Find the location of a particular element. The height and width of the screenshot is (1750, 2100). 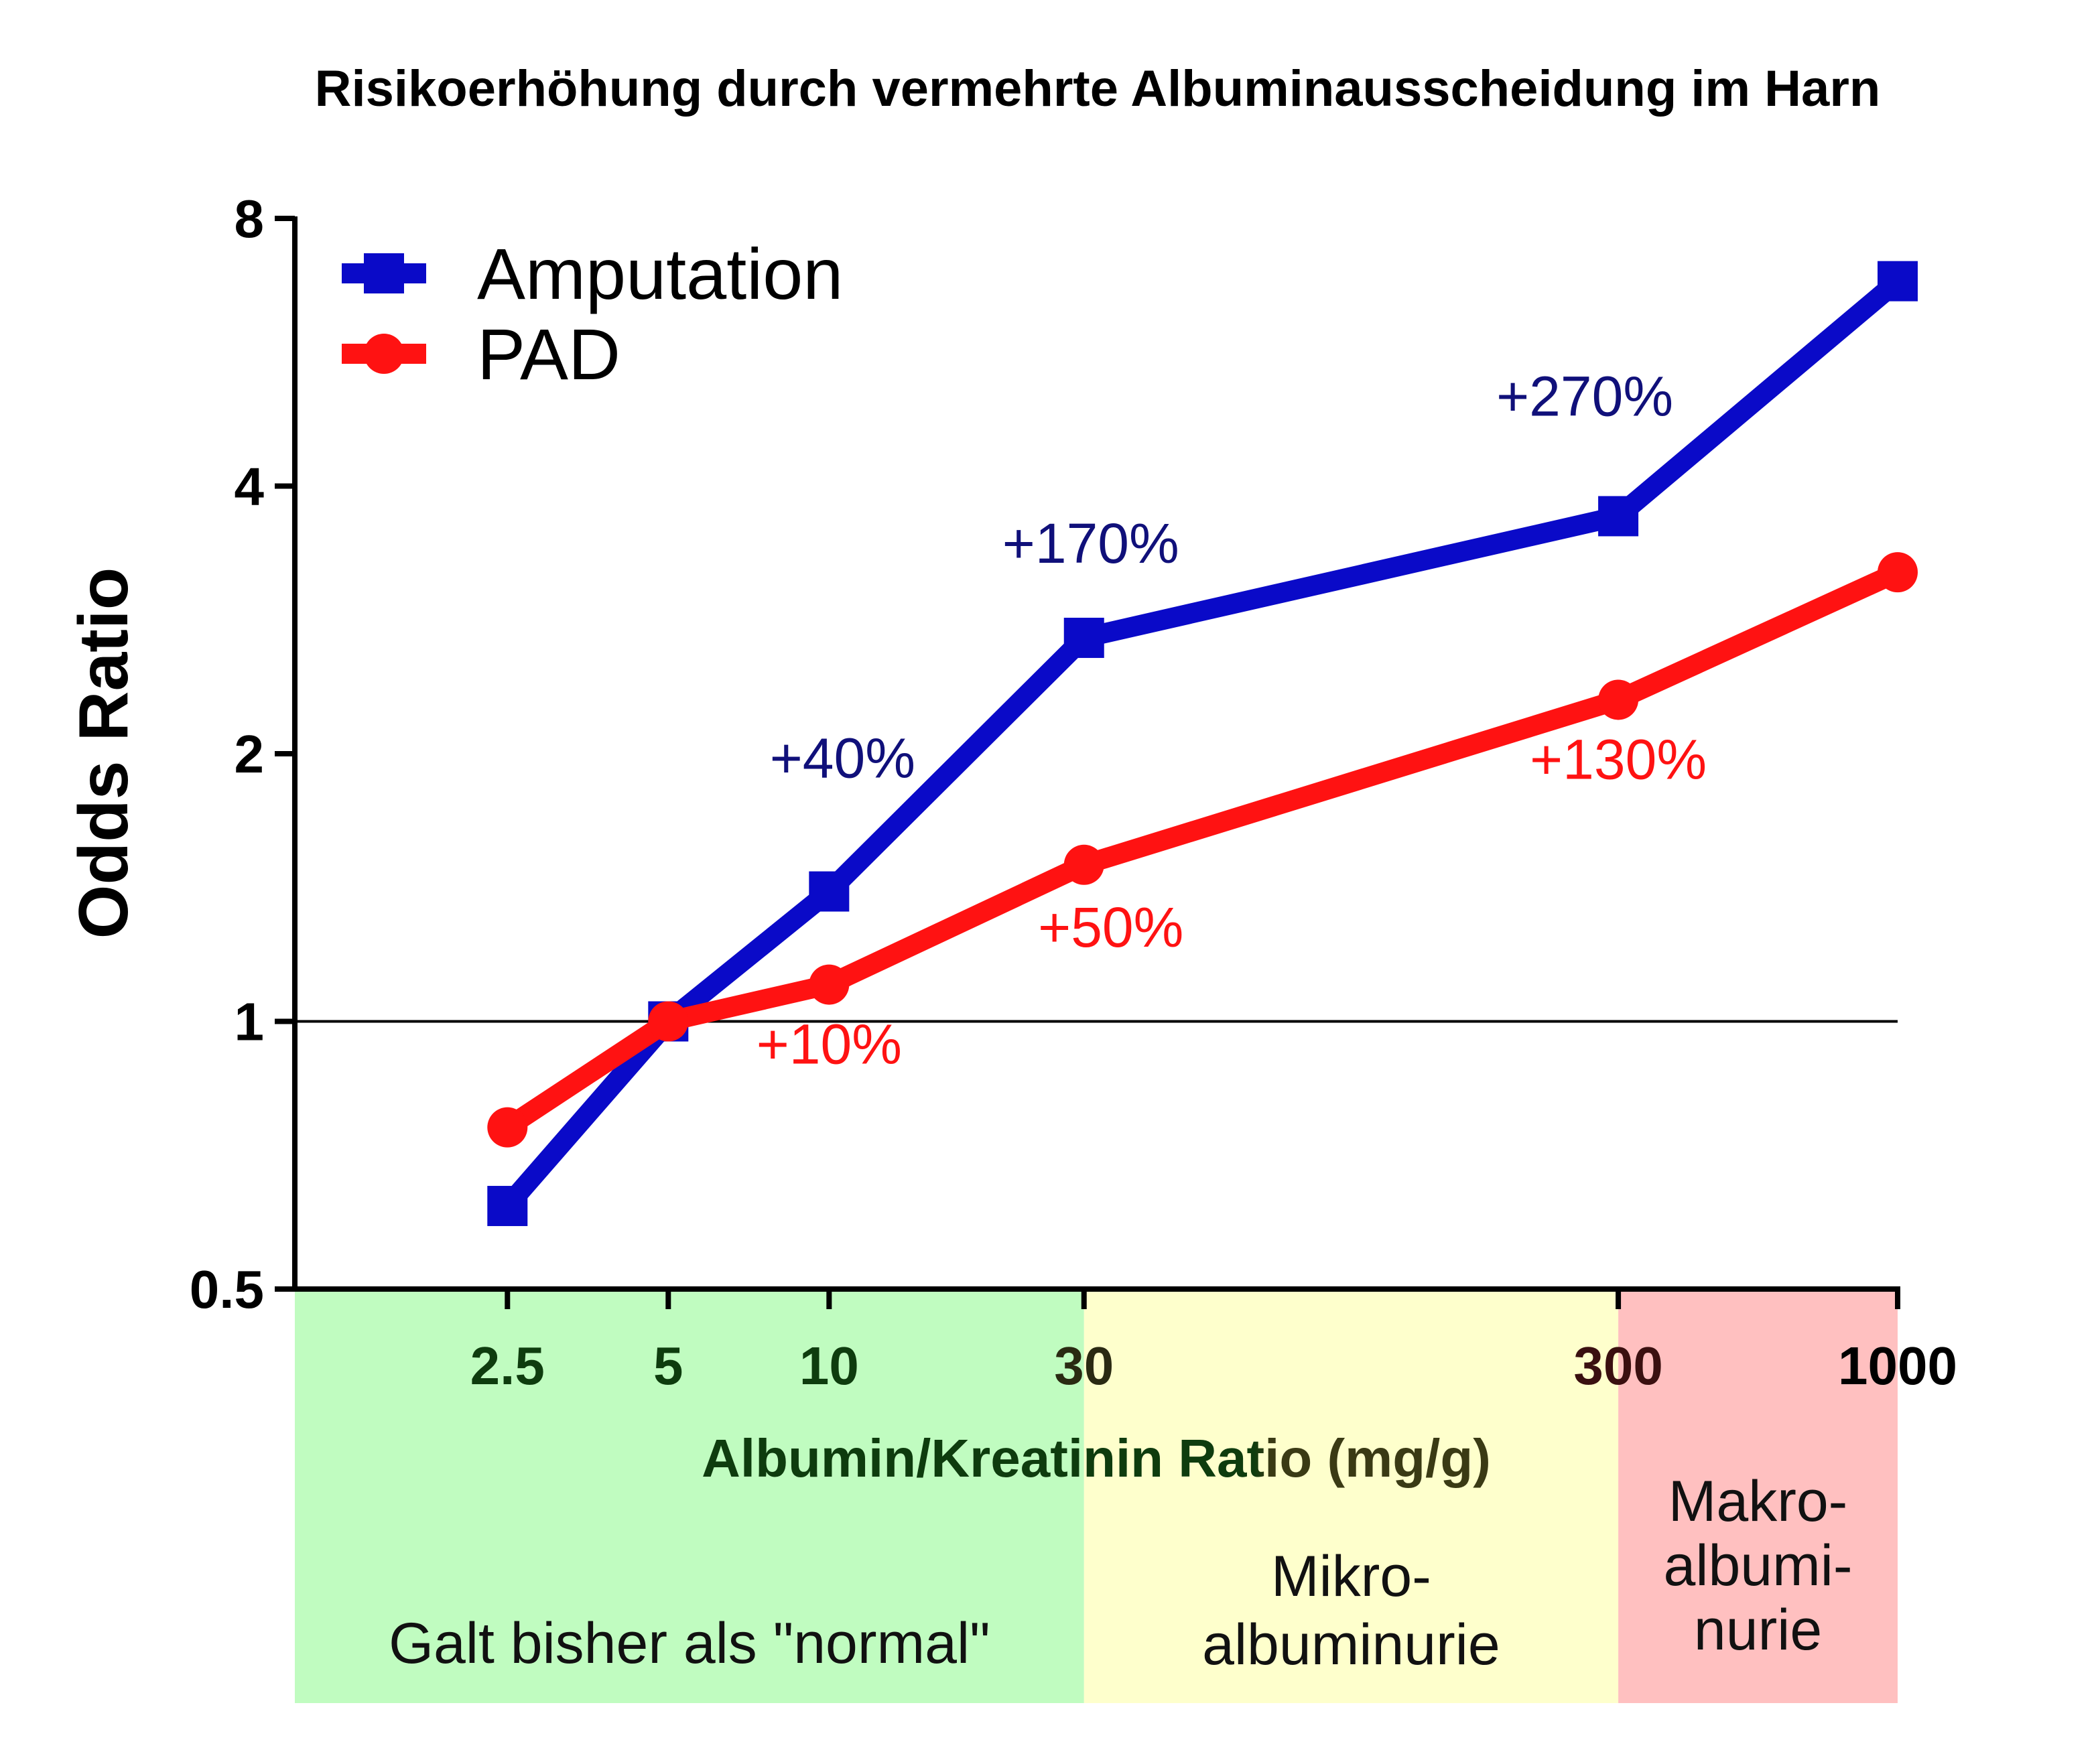

y-axis-label: Odds Ratio is located at coordinates (104, 753).